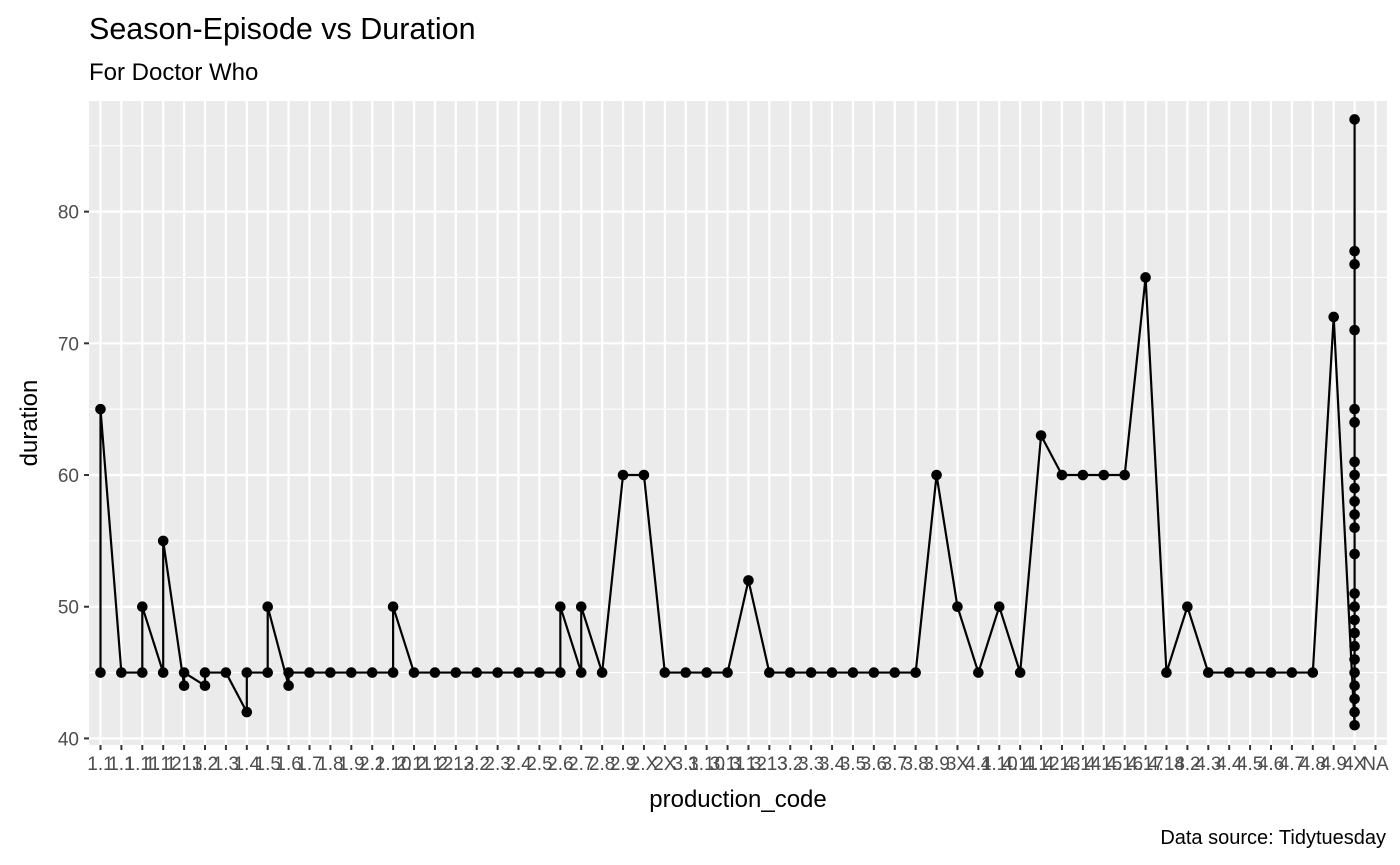 This screenshot has width=1400, height=865. Describe the element at coordinates (226, 764) in the screenshot. I see `x-tick-label: 1.3` at that location.